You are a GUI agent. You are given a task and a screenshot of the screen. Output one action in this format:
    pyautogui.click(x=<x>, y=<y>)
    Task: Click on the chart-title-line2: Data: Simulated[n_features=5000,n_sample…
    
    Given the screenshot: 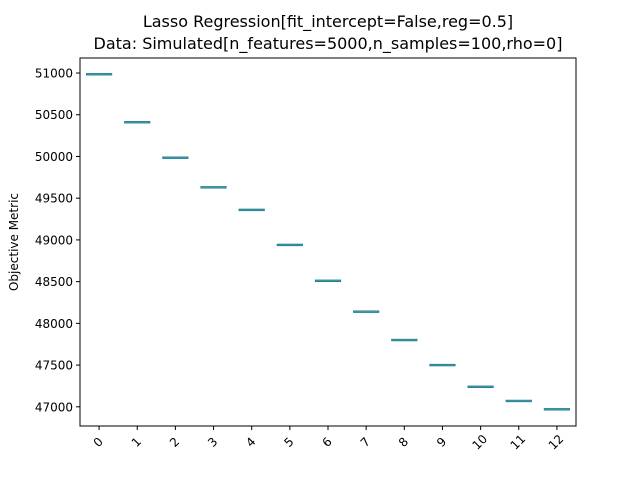 What is the action you would take?
    pyautogui.click(x=328, y=44)
    